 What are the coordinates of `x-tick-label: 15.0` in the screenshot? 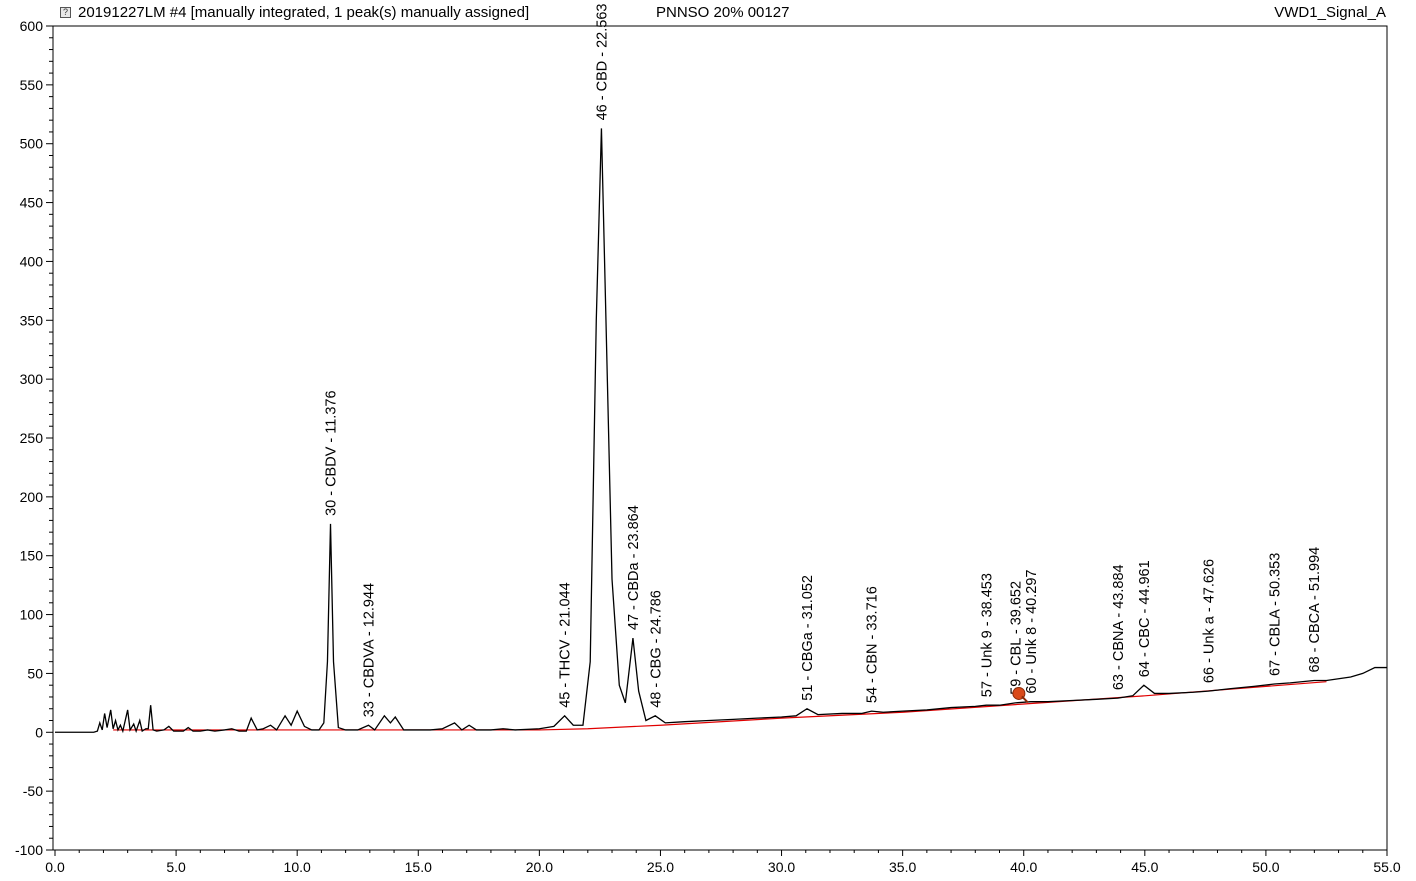 It's located at (418, 867).